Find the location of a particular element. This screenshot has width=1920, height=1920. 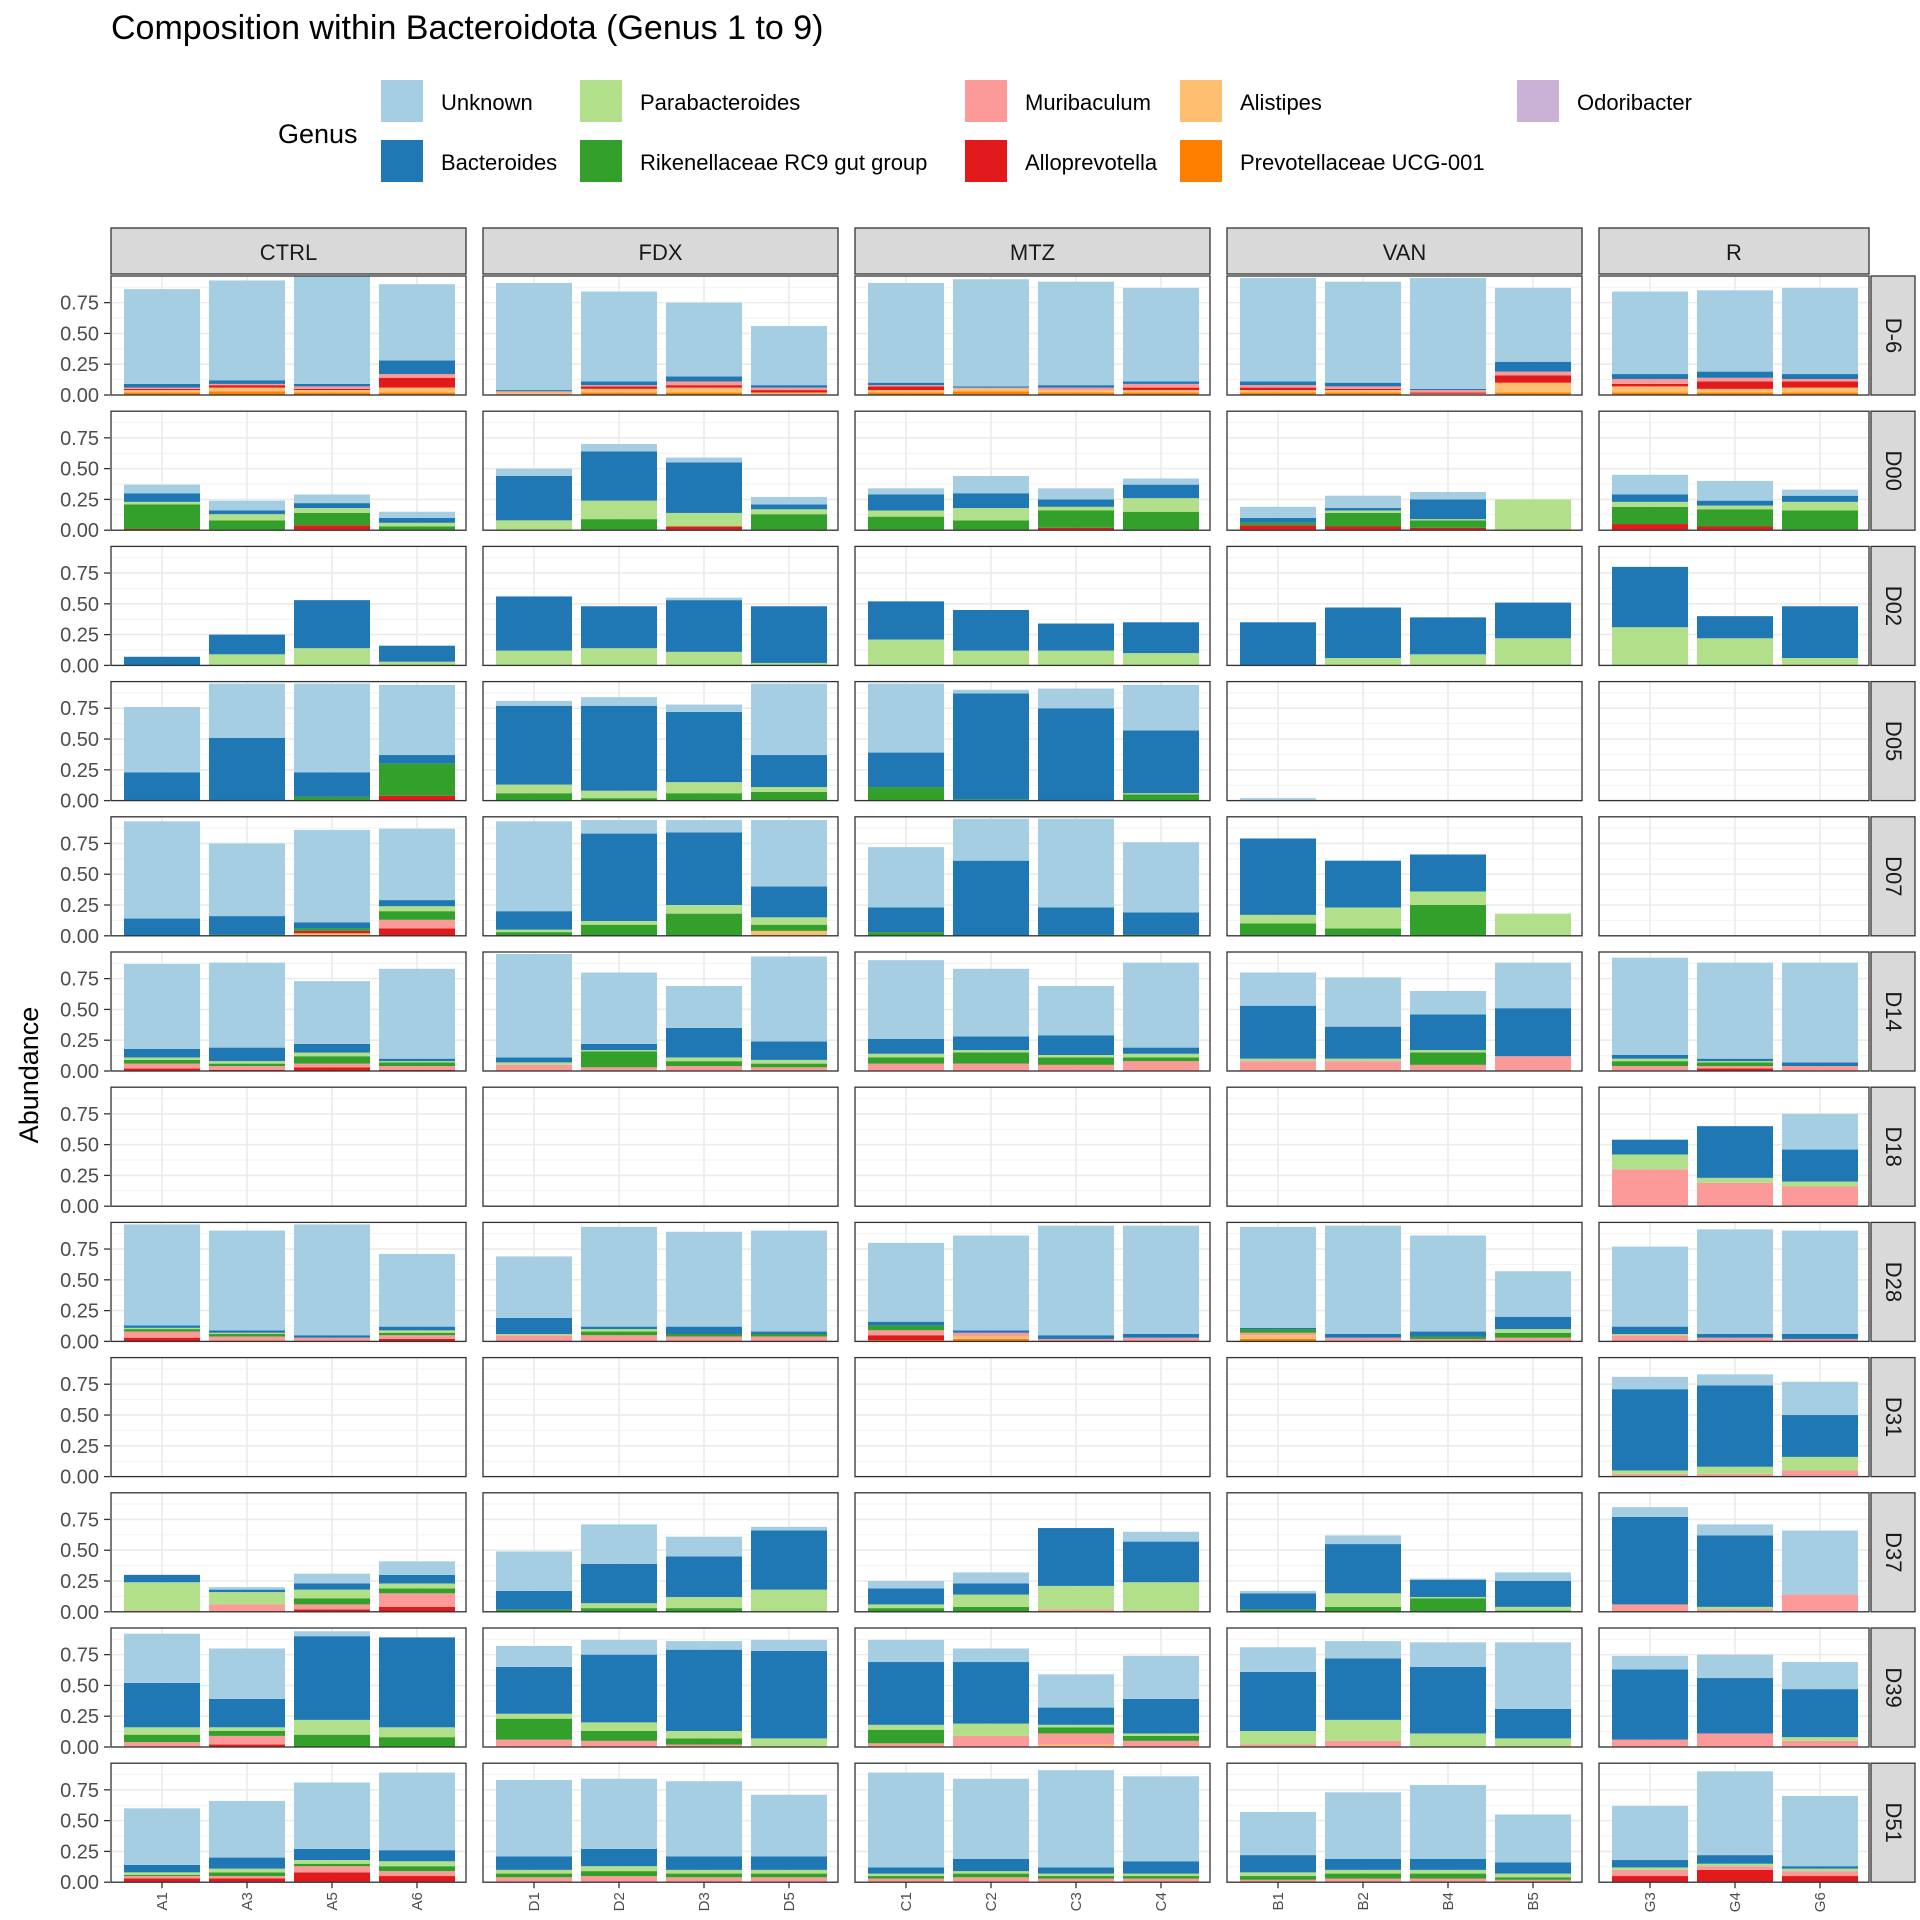

panel-fdx-d51 is located at coordinates (660, 1822).